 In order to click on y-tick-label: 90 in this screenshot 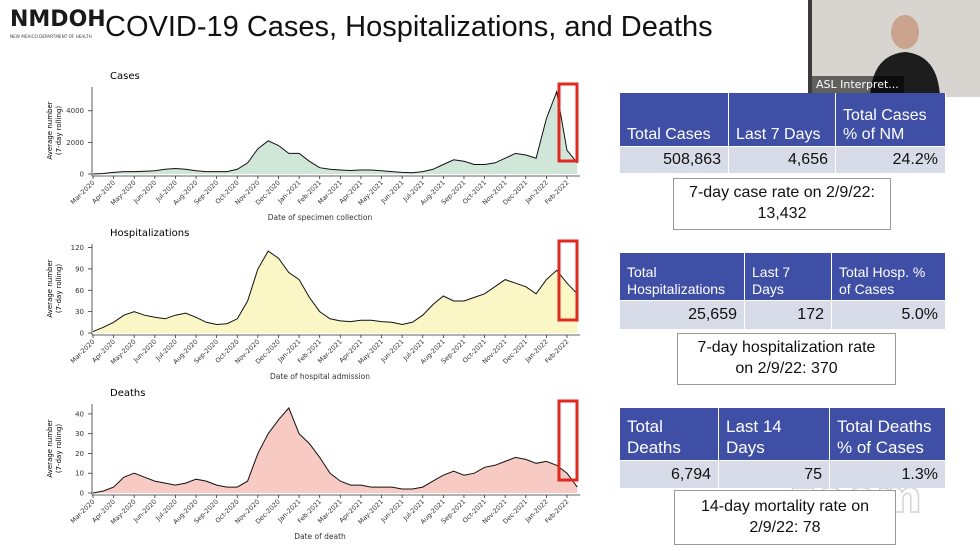, I will do `click(79, 269)`.